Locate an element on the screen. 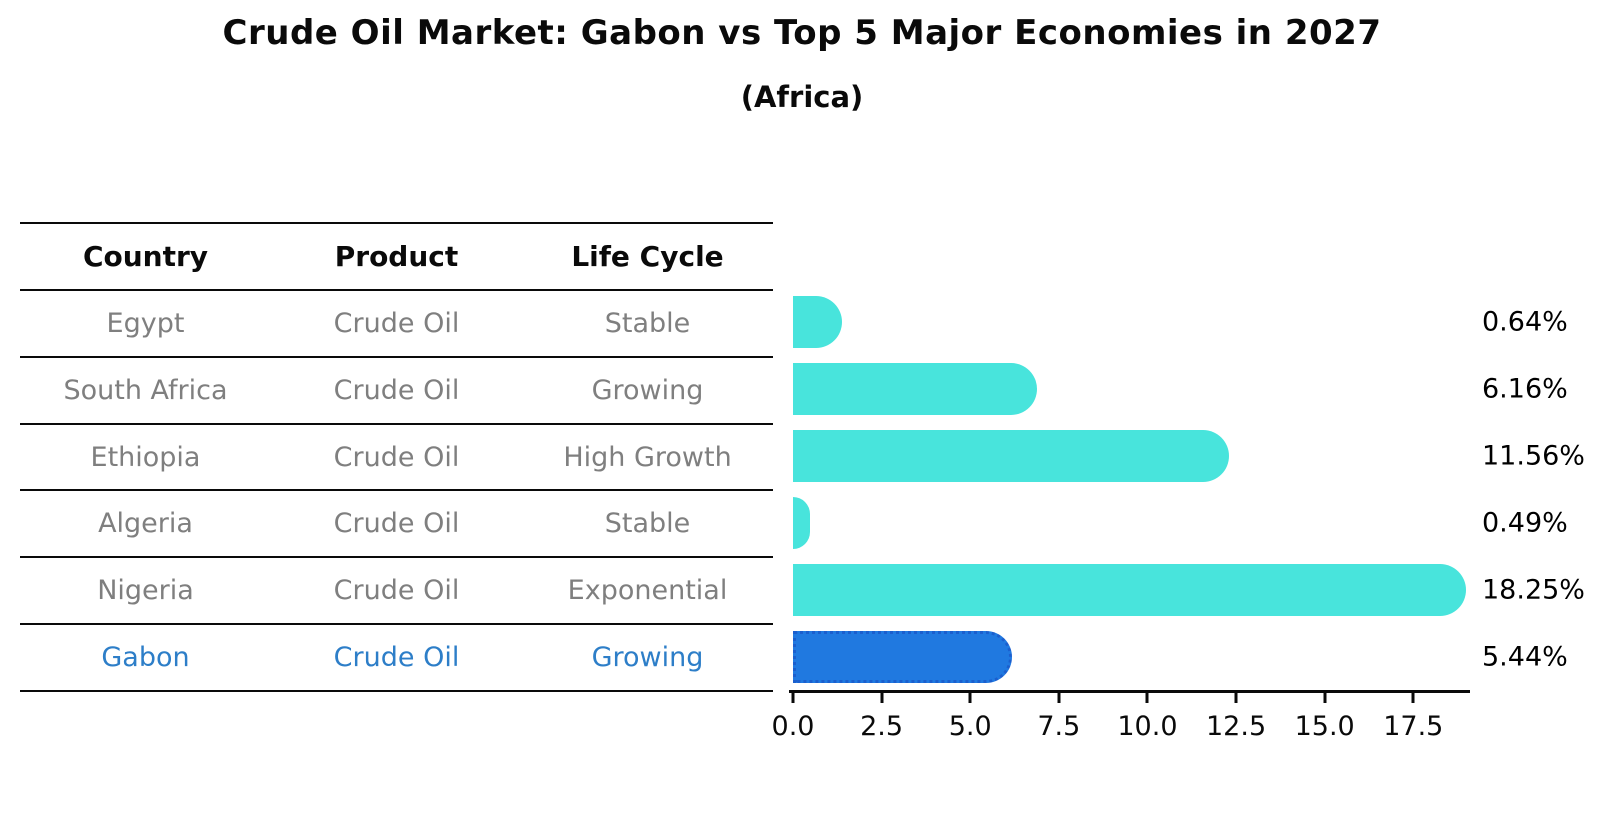 Image resolution: width=1604 pixels, height=823 pixels. bar-value-label: 0.64% is located at coordinates (1525, 322).